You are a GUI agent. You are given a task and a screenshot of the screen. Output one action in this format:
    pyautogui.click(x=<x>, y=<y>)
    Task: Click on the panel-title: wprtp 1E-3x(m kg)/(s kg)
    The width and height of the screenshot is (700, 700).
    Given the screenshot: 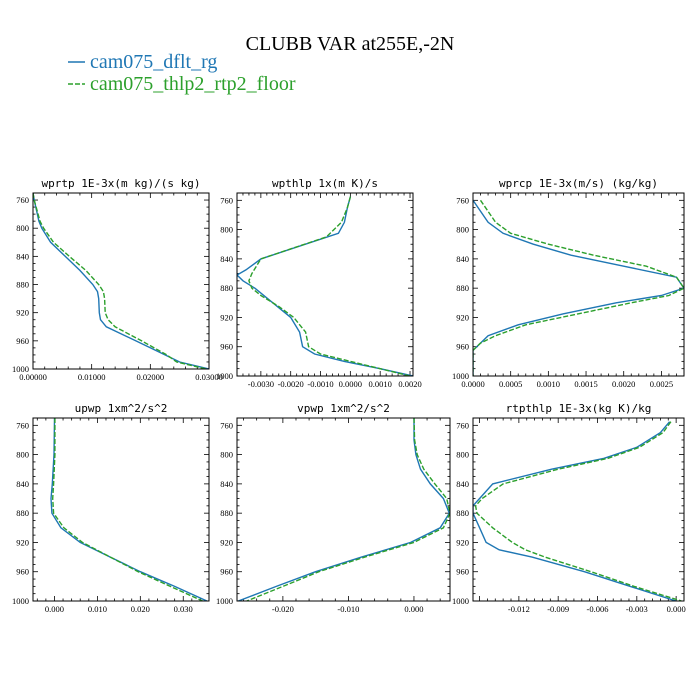 What is the action you would take?
    pyautogui.click(x=121, y=183)
    